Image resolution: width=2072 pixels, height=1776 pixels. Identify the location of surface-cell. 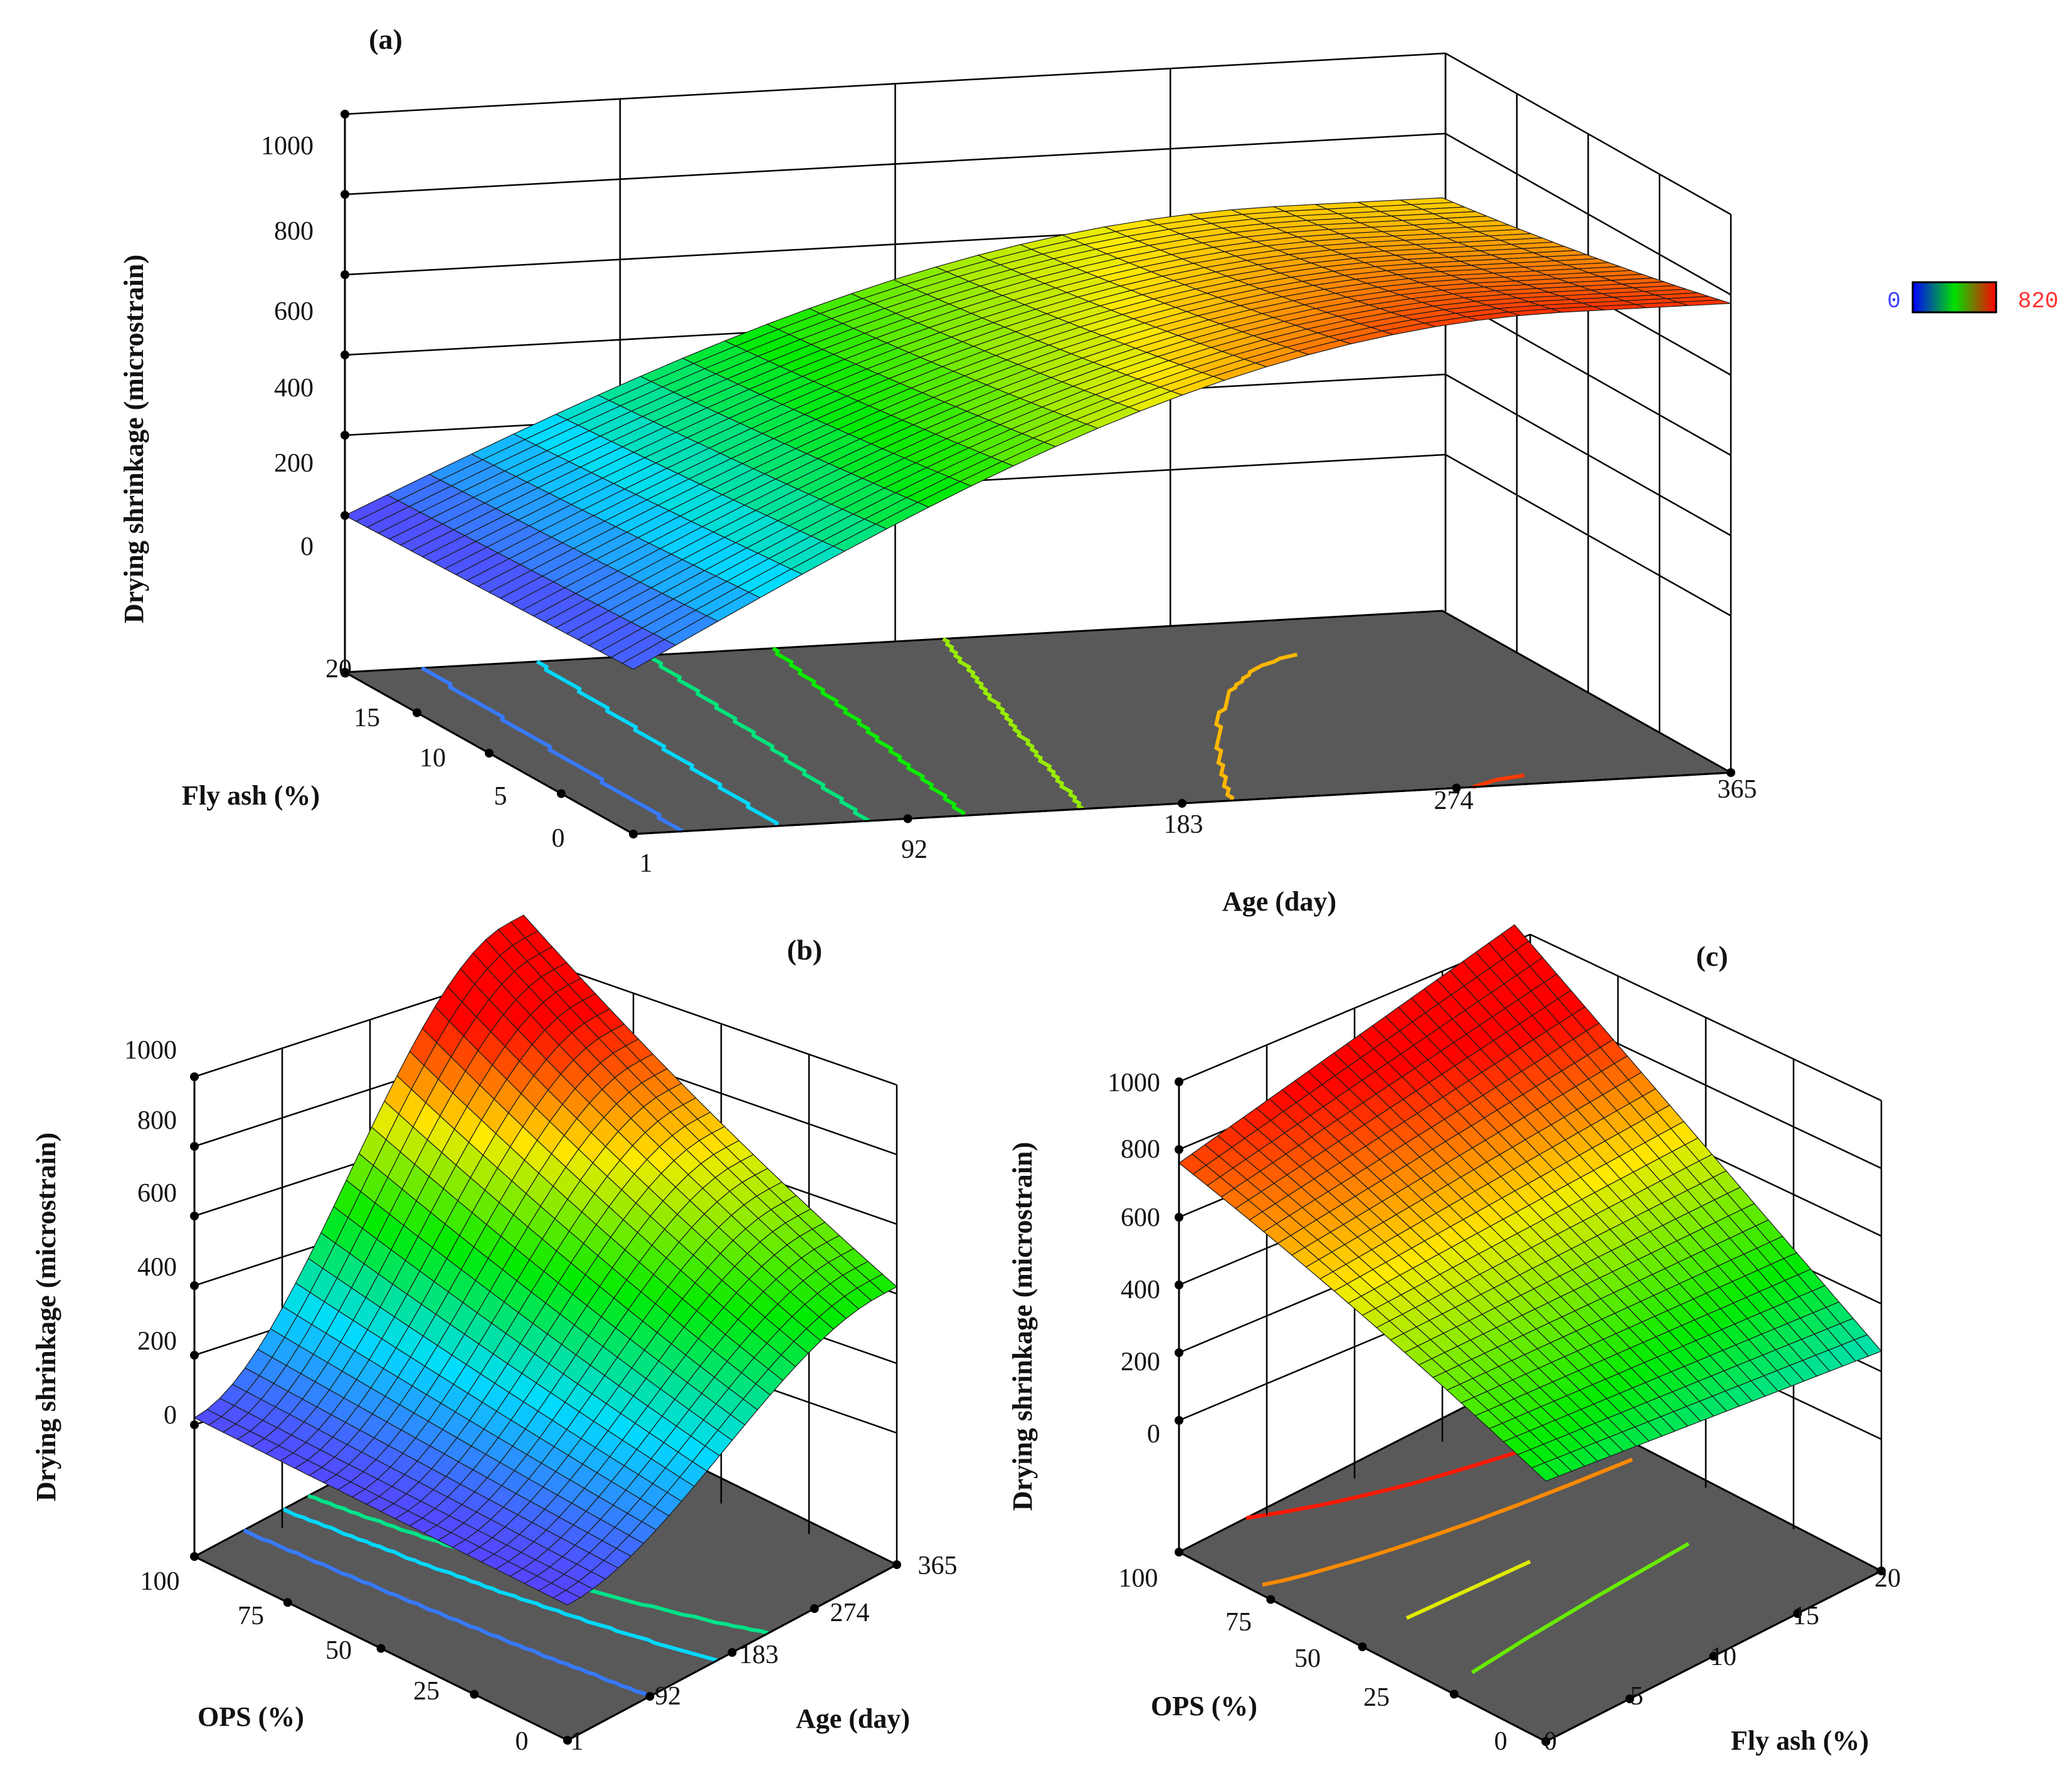
(649, 654).